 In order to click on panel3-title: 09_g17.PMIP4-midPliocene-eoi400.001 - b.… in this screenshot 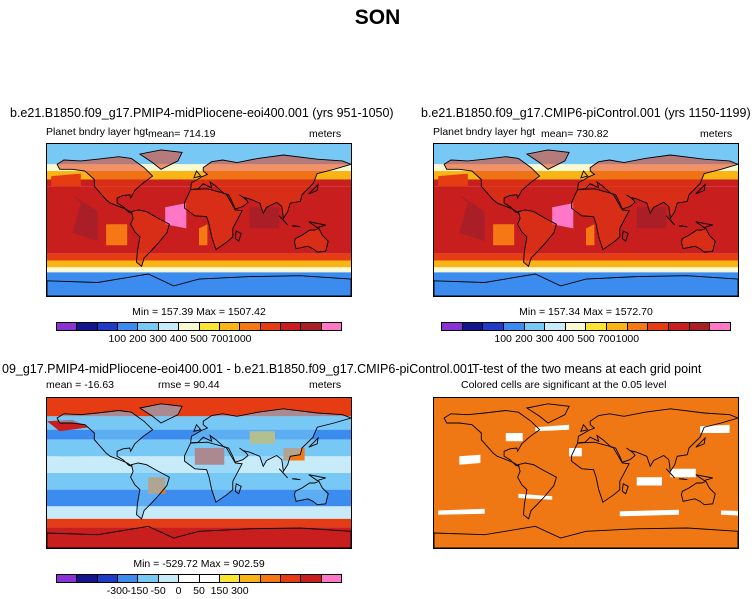, I will do `click(238, 369)`.